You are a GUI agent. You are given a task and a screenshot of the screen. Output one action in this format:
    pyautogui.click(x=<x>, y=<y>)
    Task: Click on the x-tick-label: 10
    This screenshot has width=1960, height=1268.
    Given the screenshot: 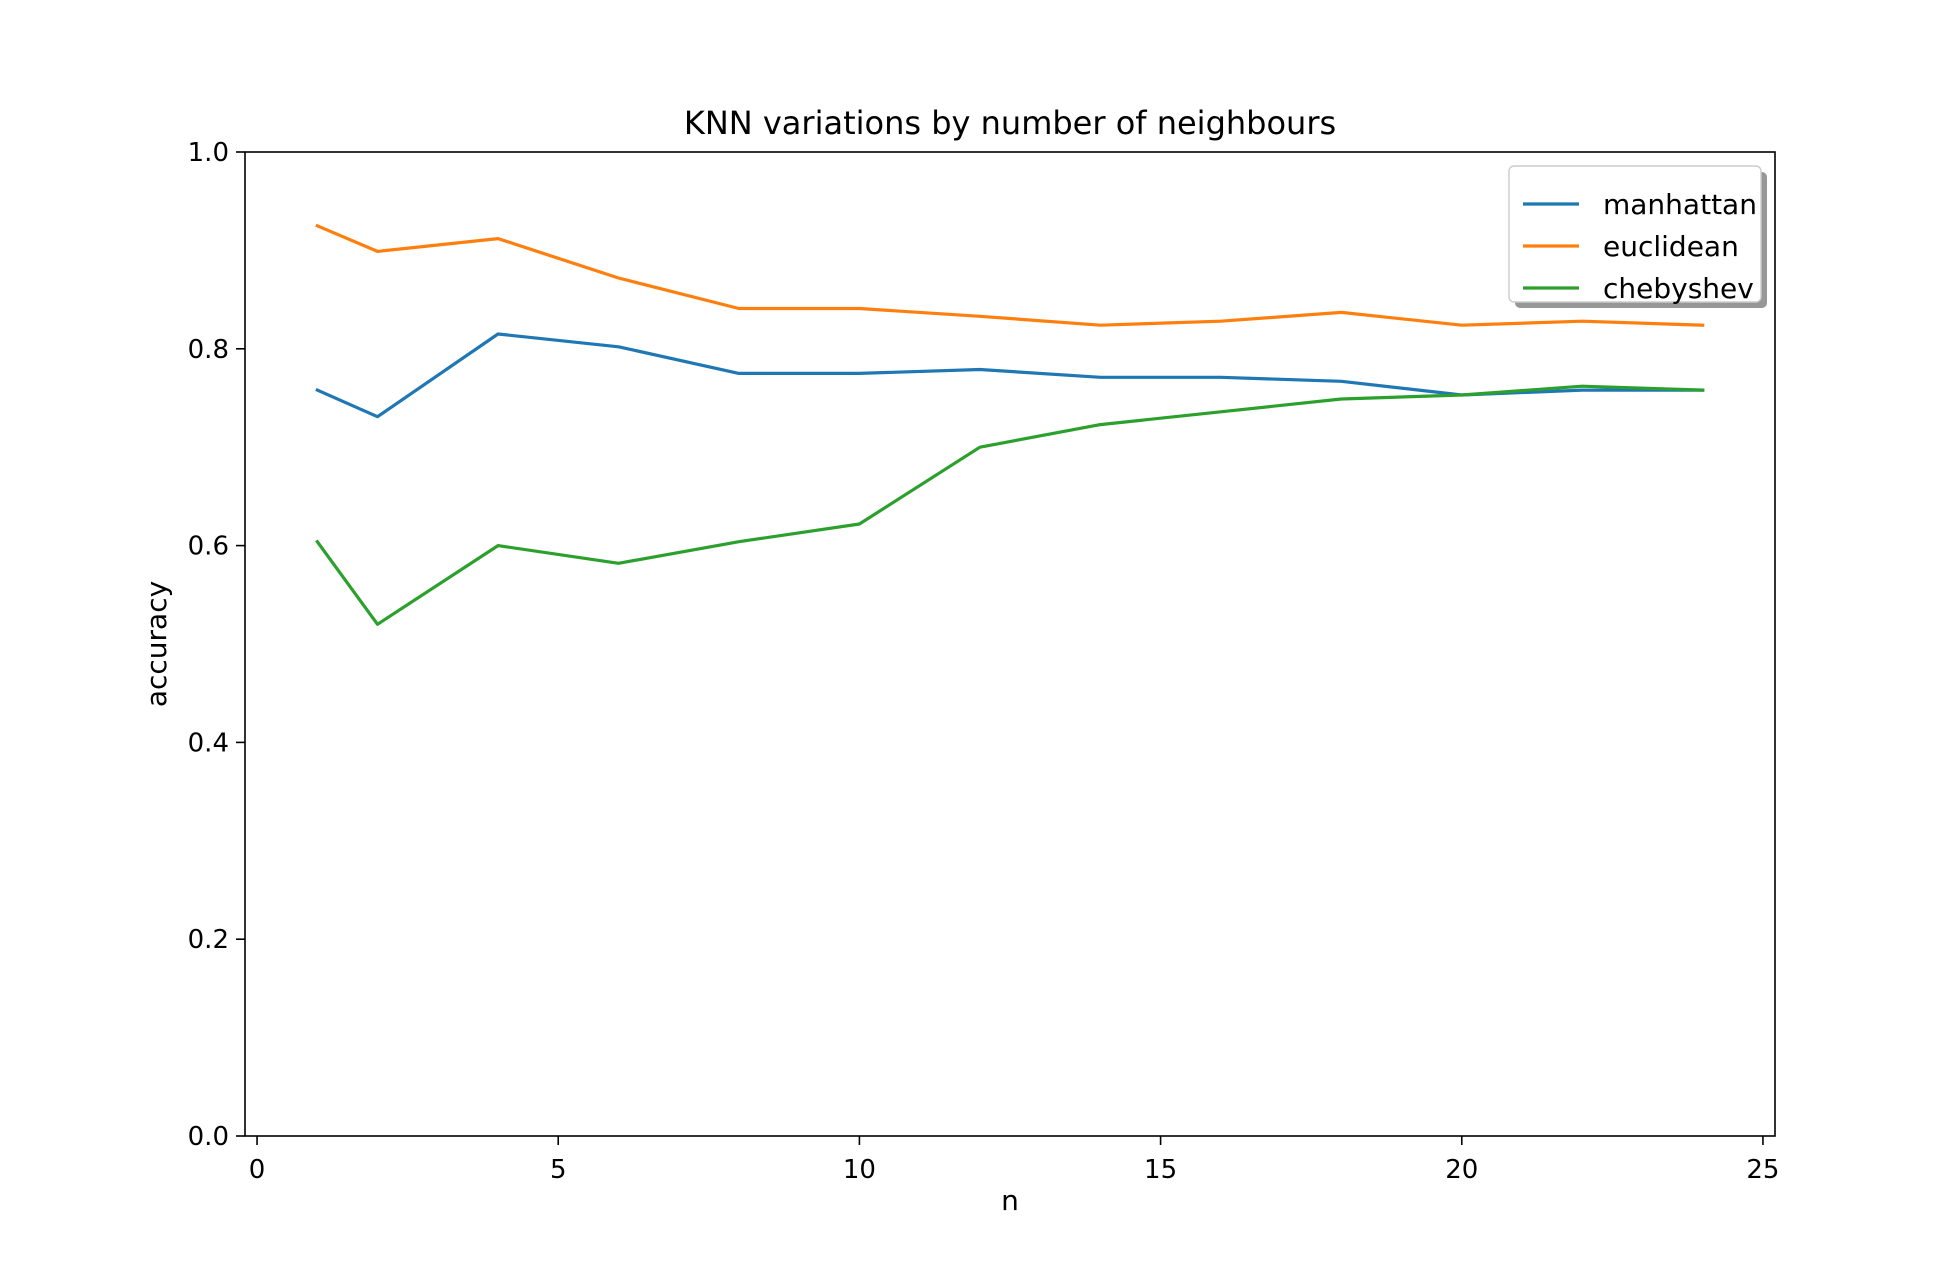 What is the action you would take?
    pyautogui.click(x=859, y=1170)
    